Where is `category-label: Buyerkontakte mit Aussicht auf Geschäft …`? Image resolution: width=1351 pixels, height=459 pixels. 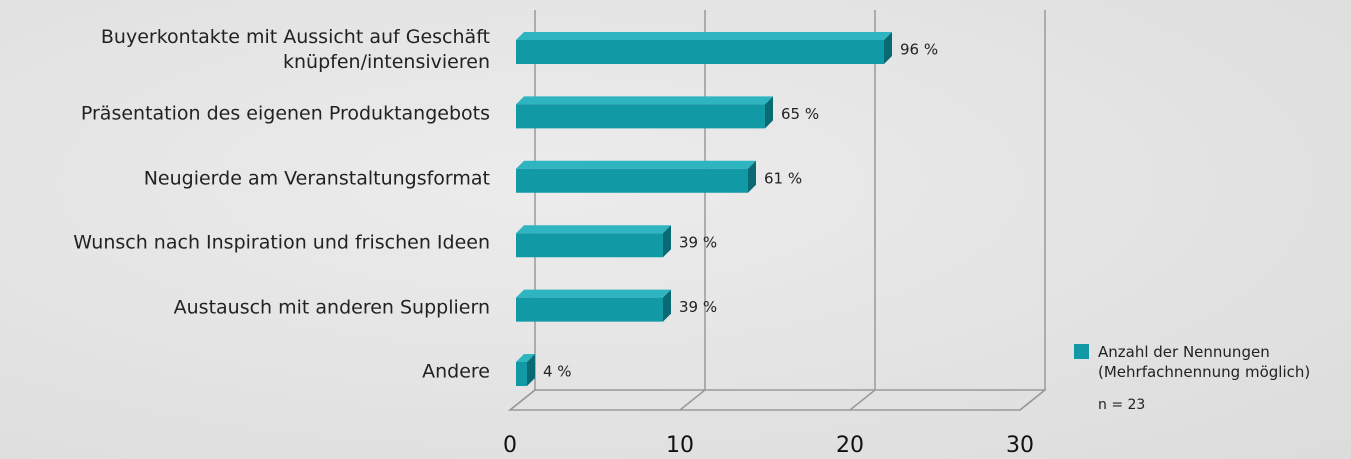 category-label: Buyerkontakte mit Aussicht auf Geschäft … is located at coordinates (295, 49).